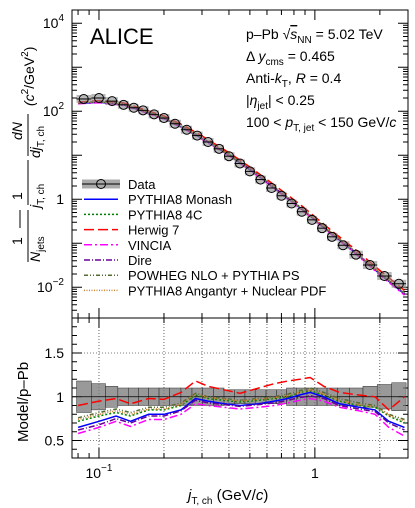  I want to click on top-y-axis-label: 1 Njets 1 jT, ch dN djT, ch (c2/GeV2), so click(28, 154).